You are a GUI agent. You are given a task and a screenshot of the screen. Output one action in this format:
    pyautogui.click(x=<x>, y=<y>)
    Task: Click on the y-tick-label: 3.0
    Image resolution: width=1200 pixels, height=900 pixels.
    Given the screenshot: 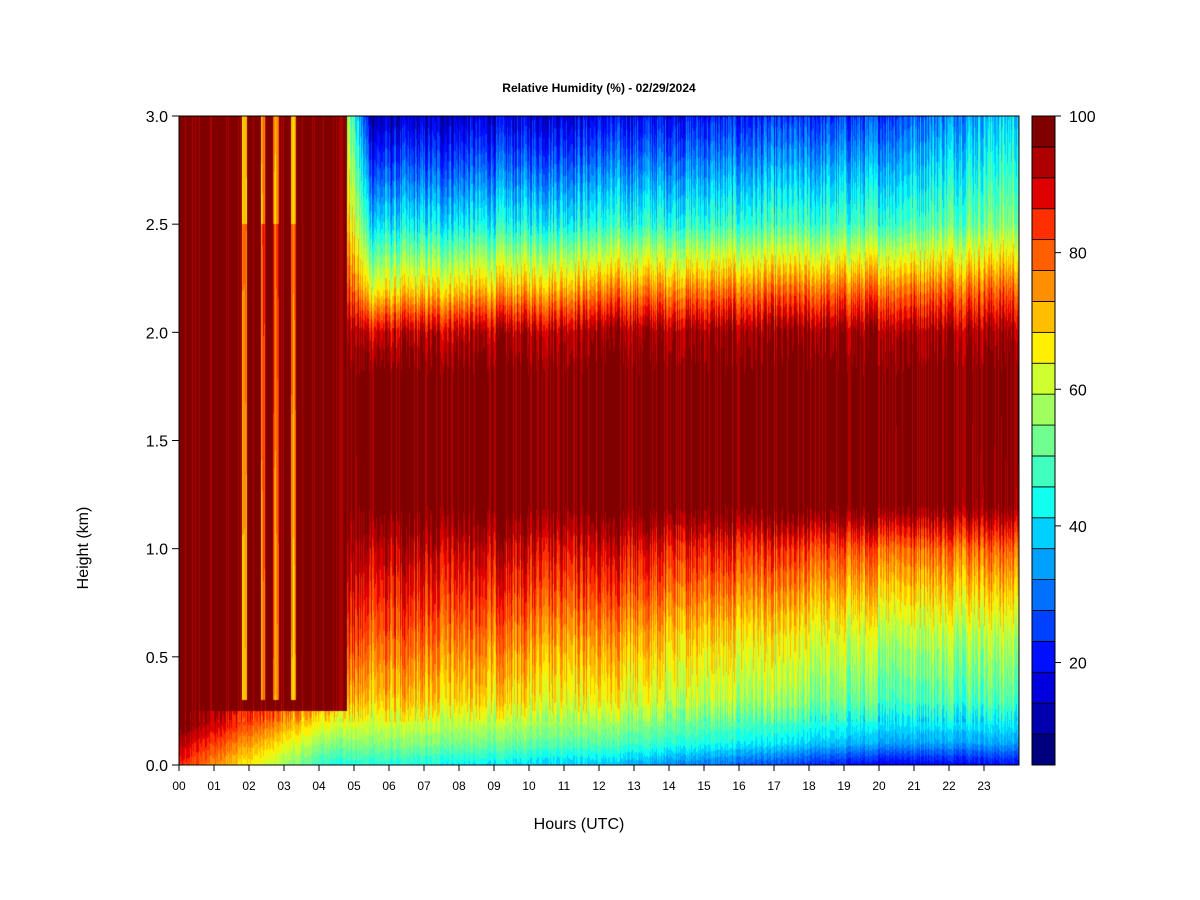 What is the action you would take?
    pyautogui.click(x=157, y=117)
    